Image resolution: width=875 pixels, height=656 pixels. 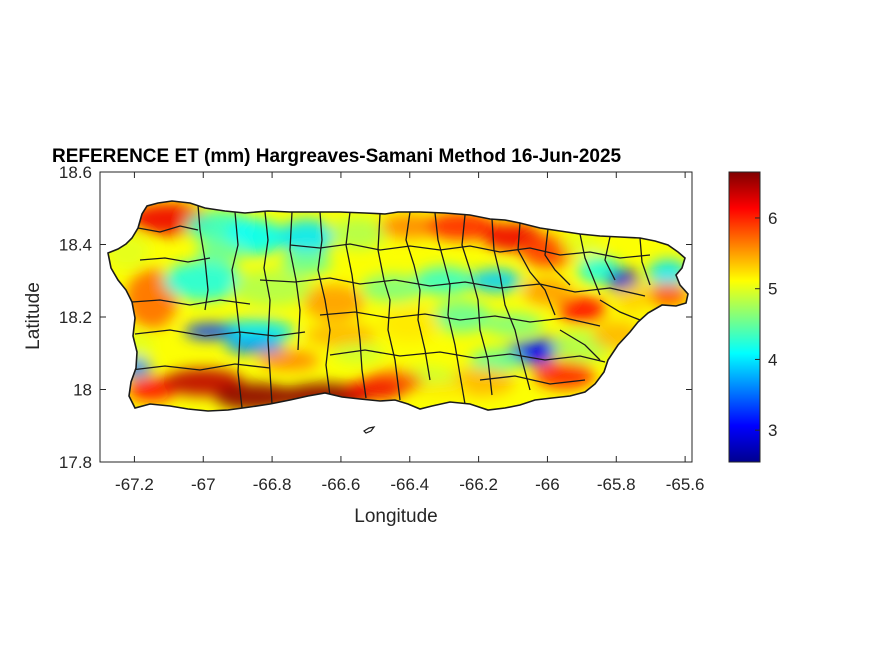 I want to click on caja-de-muertos-island, so click(x=369, y=430).